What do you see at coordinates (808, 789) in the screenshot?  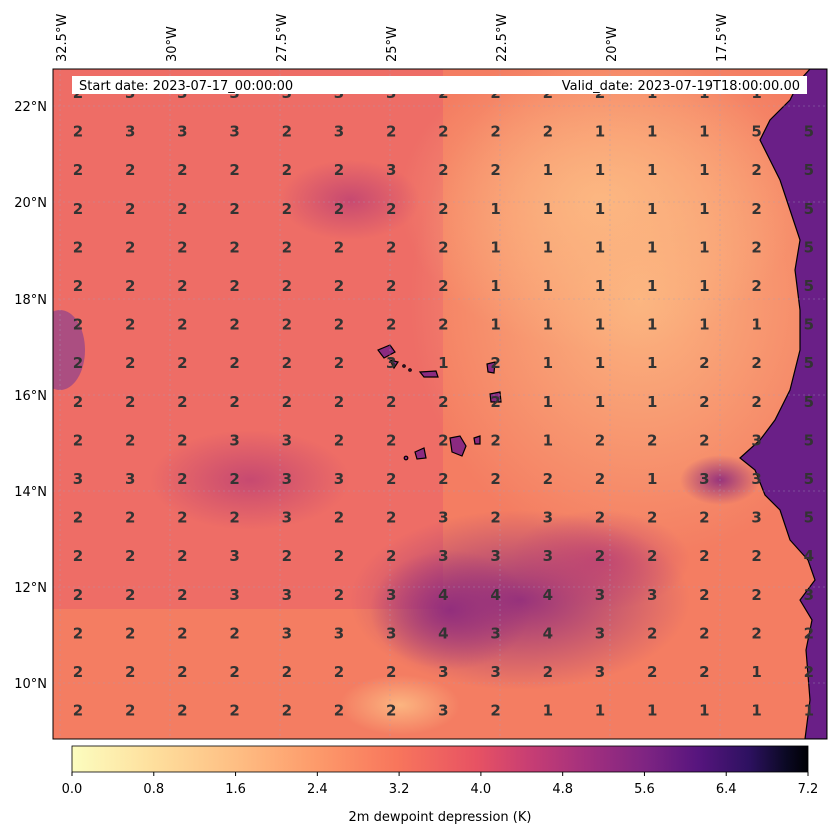 I see `colorbar-tick-label: 7.2` at bounding box center [808, 789].